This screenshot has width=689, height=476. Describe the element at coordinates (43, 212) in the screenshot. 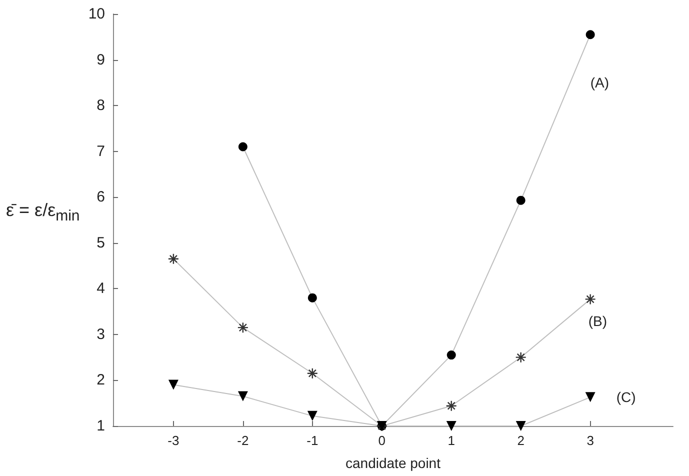

I see `y-axis-title: ε̄ = ε/ε$_{min}$` at that location.